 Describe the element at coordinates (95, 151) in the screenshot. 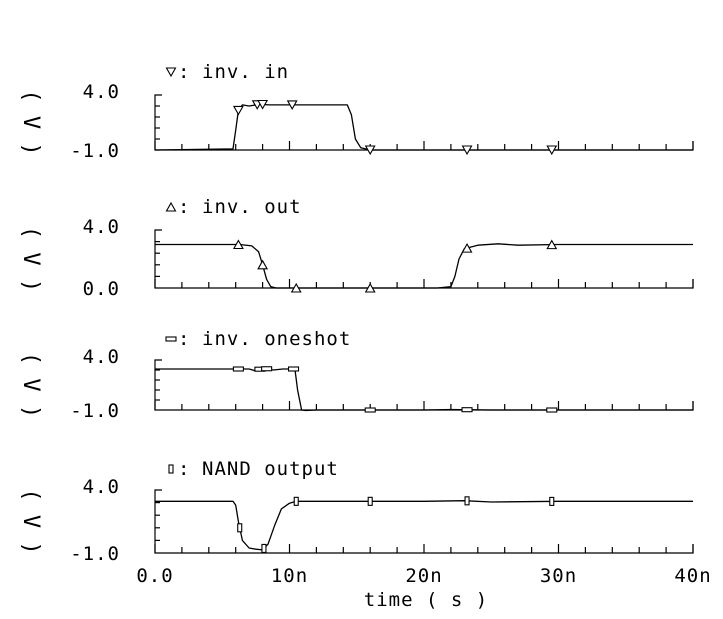

I see `panel-1-y-tick-label-bottom: -1.0` at that location.